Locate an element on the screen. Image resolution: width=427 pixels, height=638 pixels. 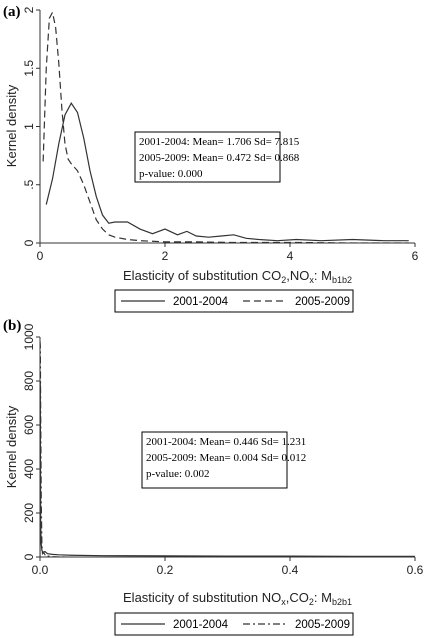
series-line-2005-2009 is located at coordinates (52, 449).